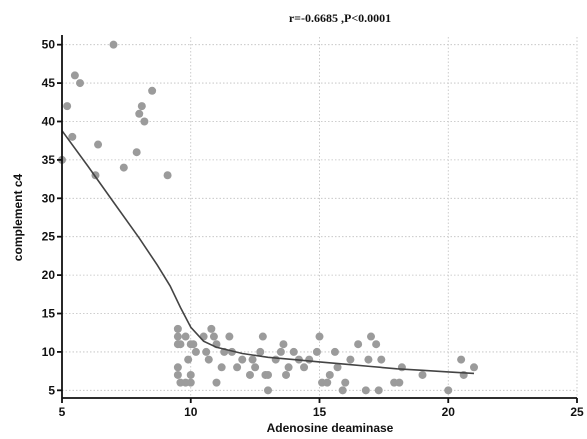 The height and width of the screenshot is (439, 587). I want to click on y-tick-label: 45, so click(49, 83).